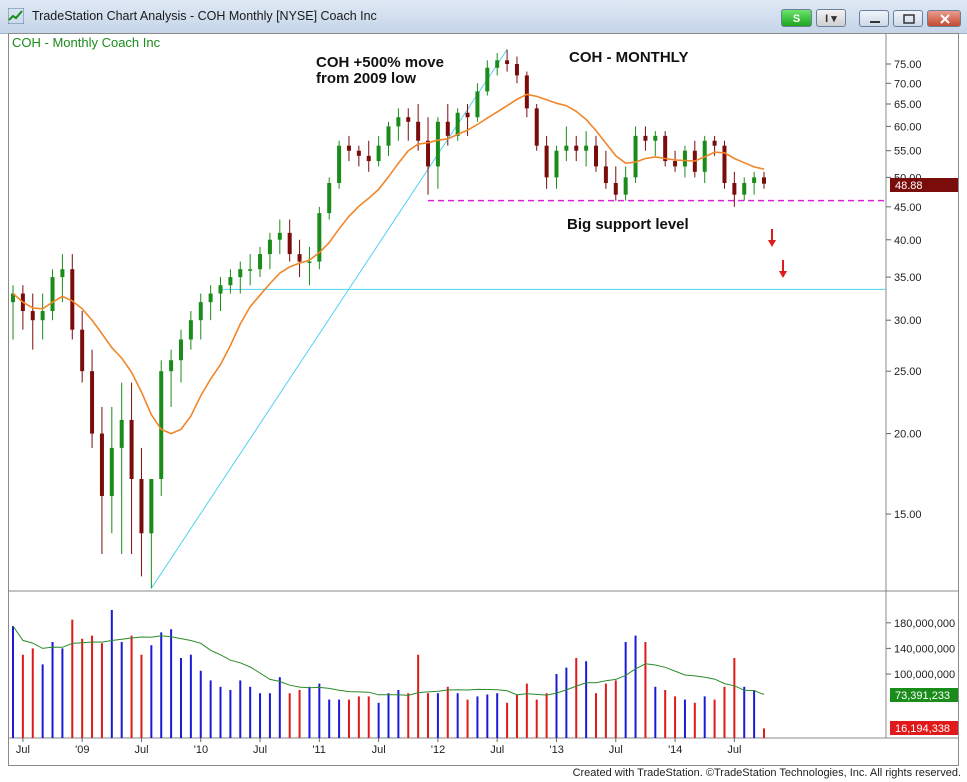 This screenshot has width=967, height=782. Describe the element at coordinates (16, 16) in the screenshot. I see `tradestation-app-icon` at that location.